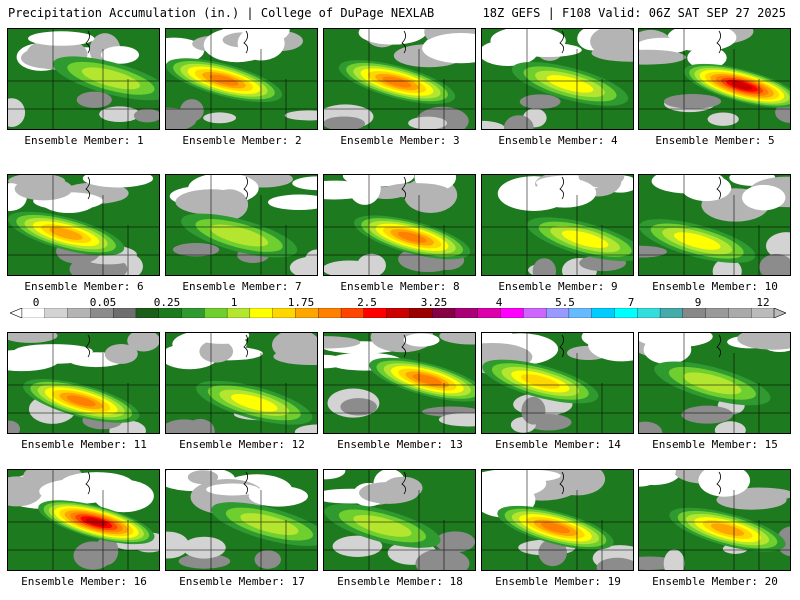 The height and width of the screenshot is (600, 800). What do you see at coordinates (565, 302) in the screenshot?
I see `colorbar-tick-label: 5.5` at bounding box center [565, 302].